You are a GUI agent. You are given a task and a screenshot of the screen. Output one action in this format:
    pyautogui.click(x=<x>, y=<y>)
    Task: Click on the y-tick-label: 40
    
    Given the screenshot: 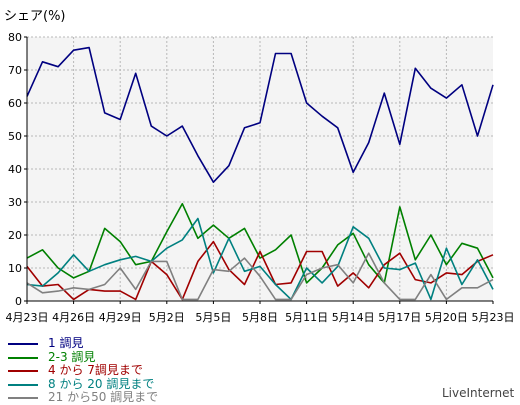 What is the action you would take?
    pyautogui.click(x=15, y=169)
    